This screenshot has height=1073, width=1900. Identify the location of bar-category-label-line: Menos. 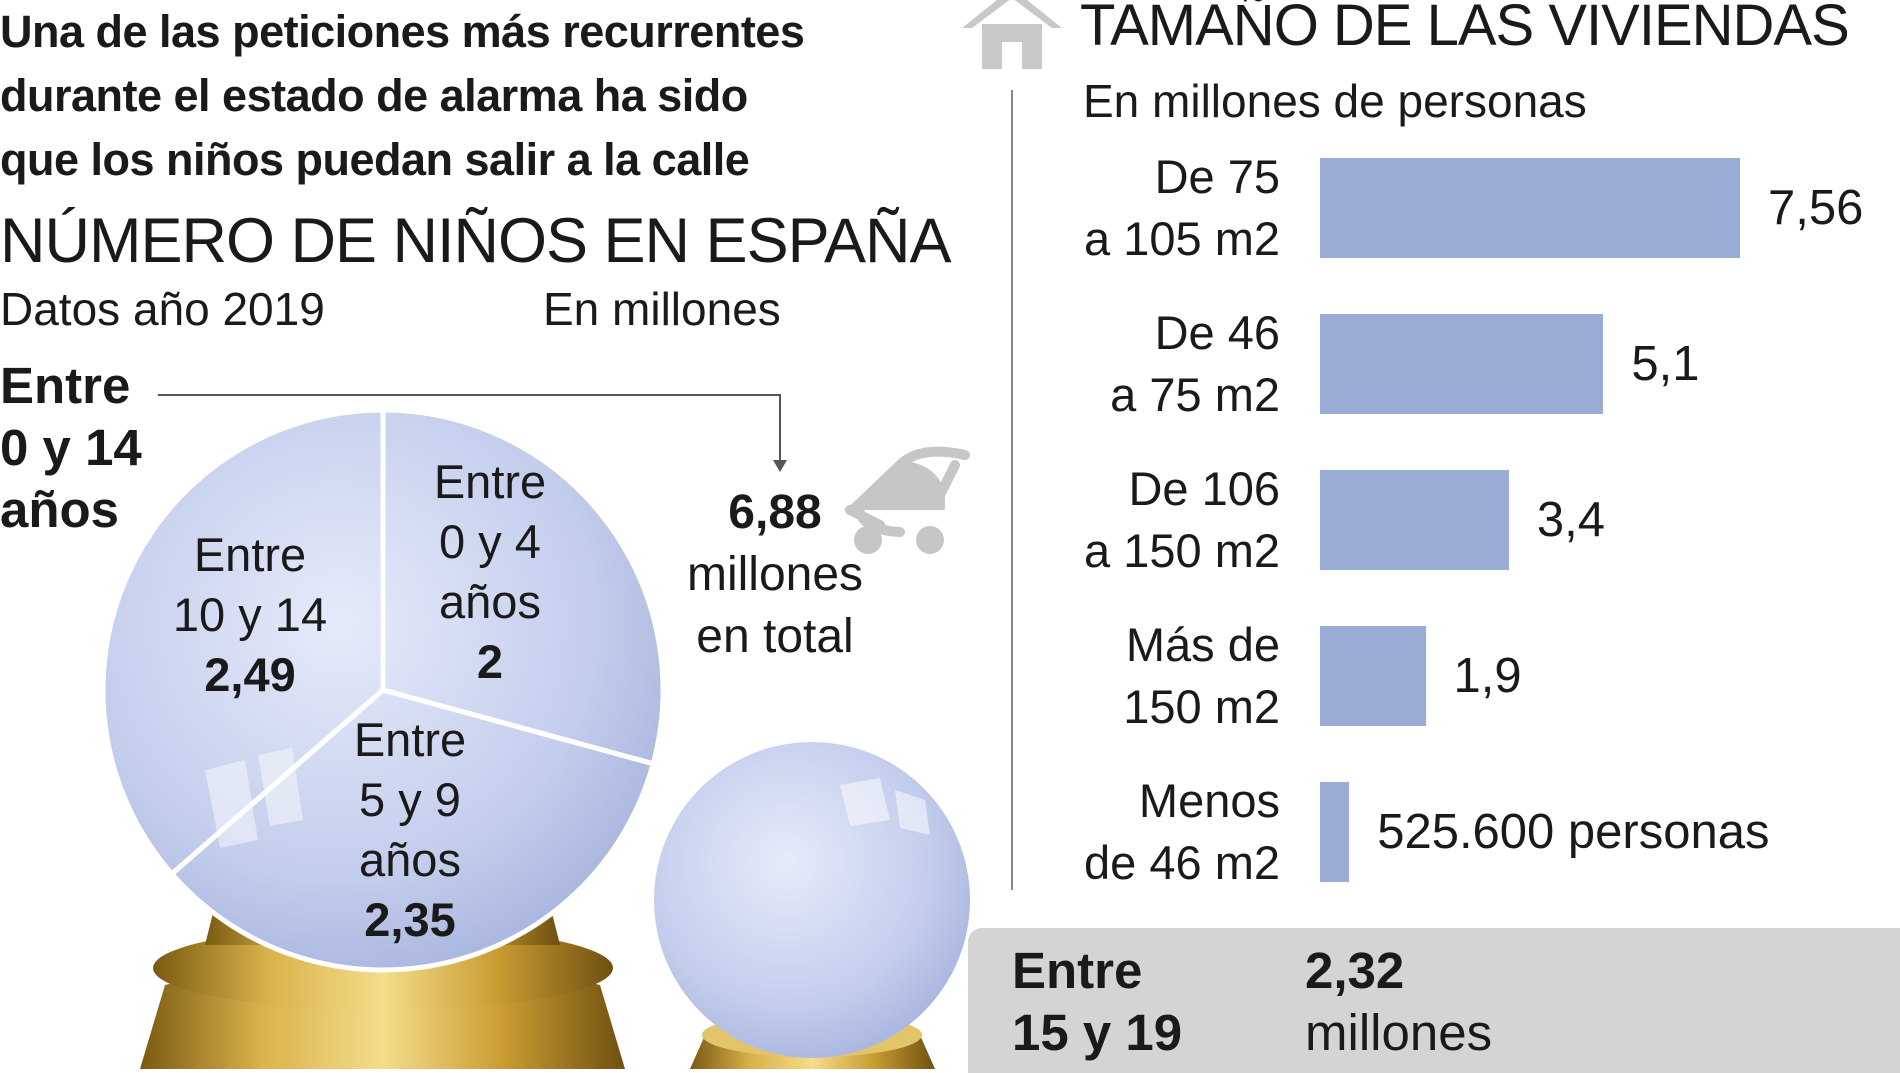
(1209, 800).